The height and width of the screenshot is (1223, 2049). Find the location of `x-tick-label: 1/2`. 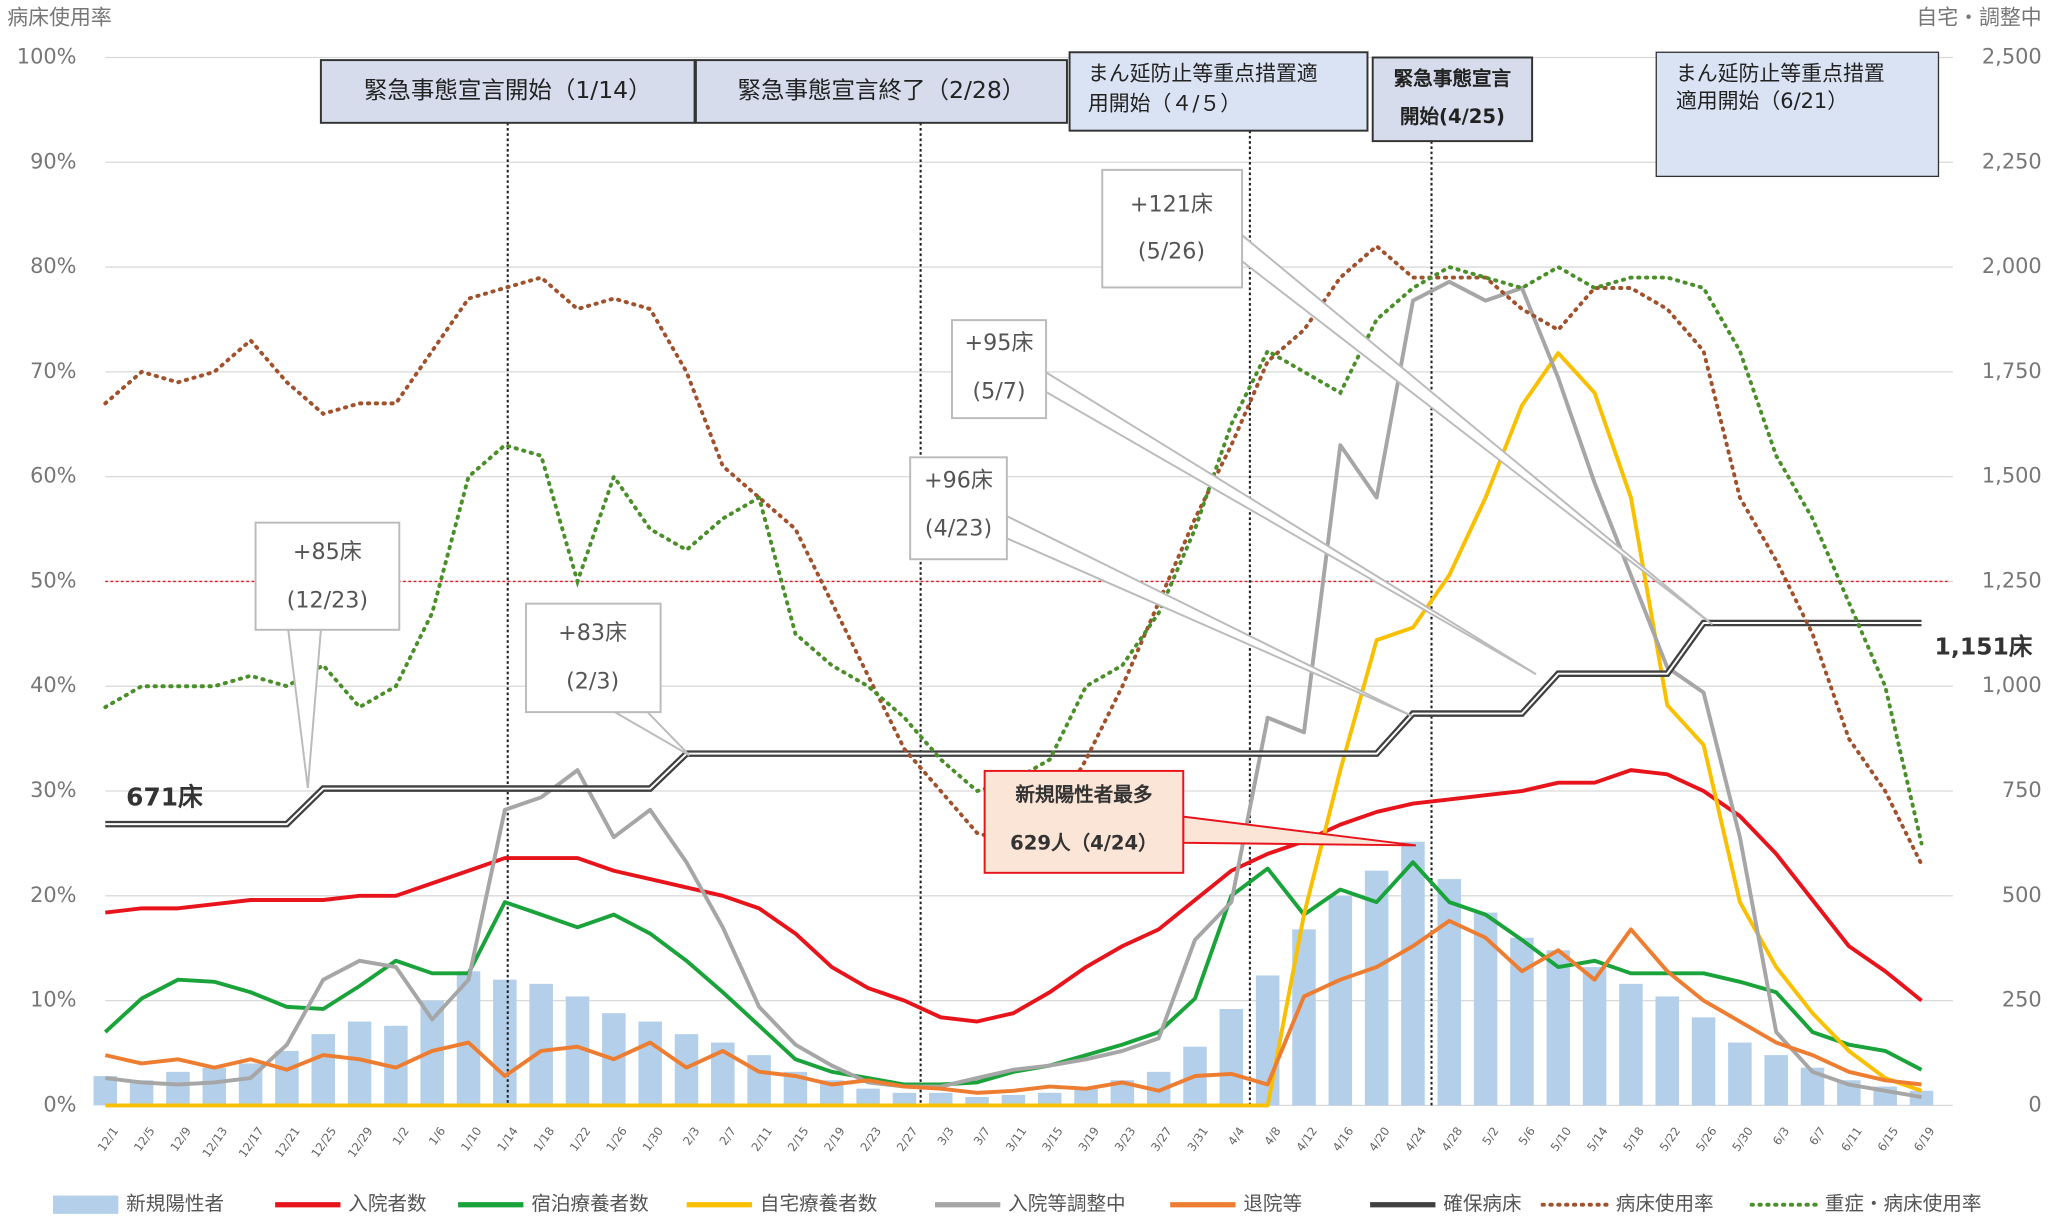

x-tick-label: 1/2 is located at coordinates (401, 1136).